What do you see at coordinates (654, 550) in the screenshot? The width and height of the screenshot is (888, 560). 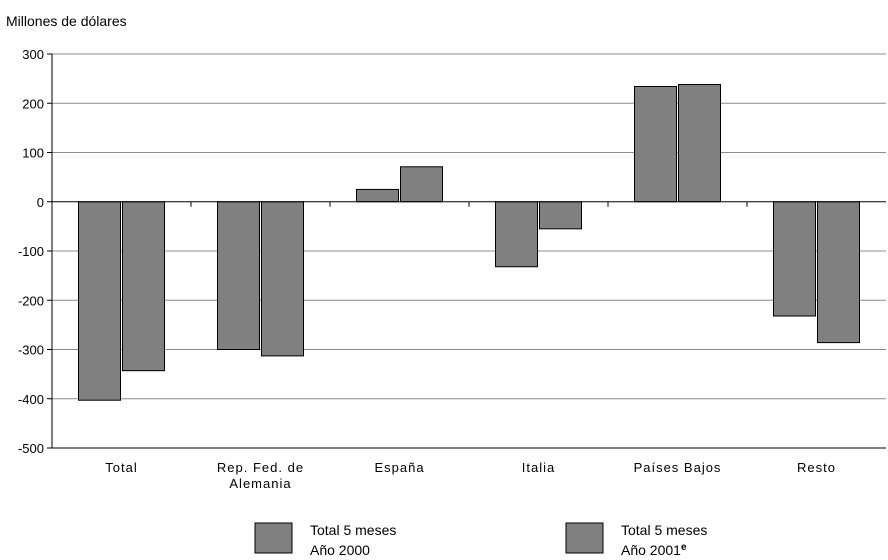 I see `legend-label: Año 2001e` at bounding box center [654, 550].